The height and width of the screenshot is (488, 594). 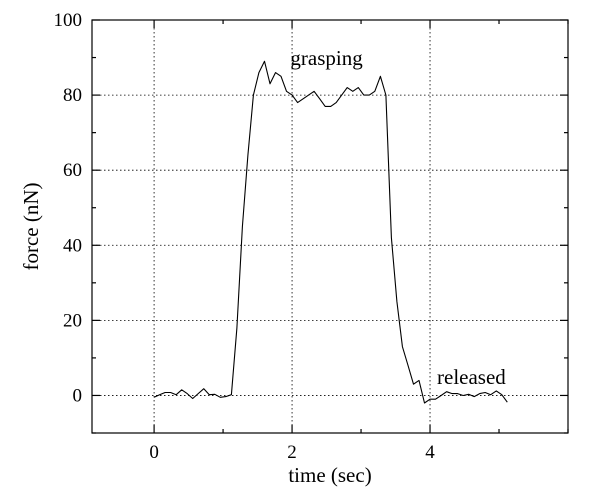 I want to click on y-tick-label: 40, so click(x=72, y=245).